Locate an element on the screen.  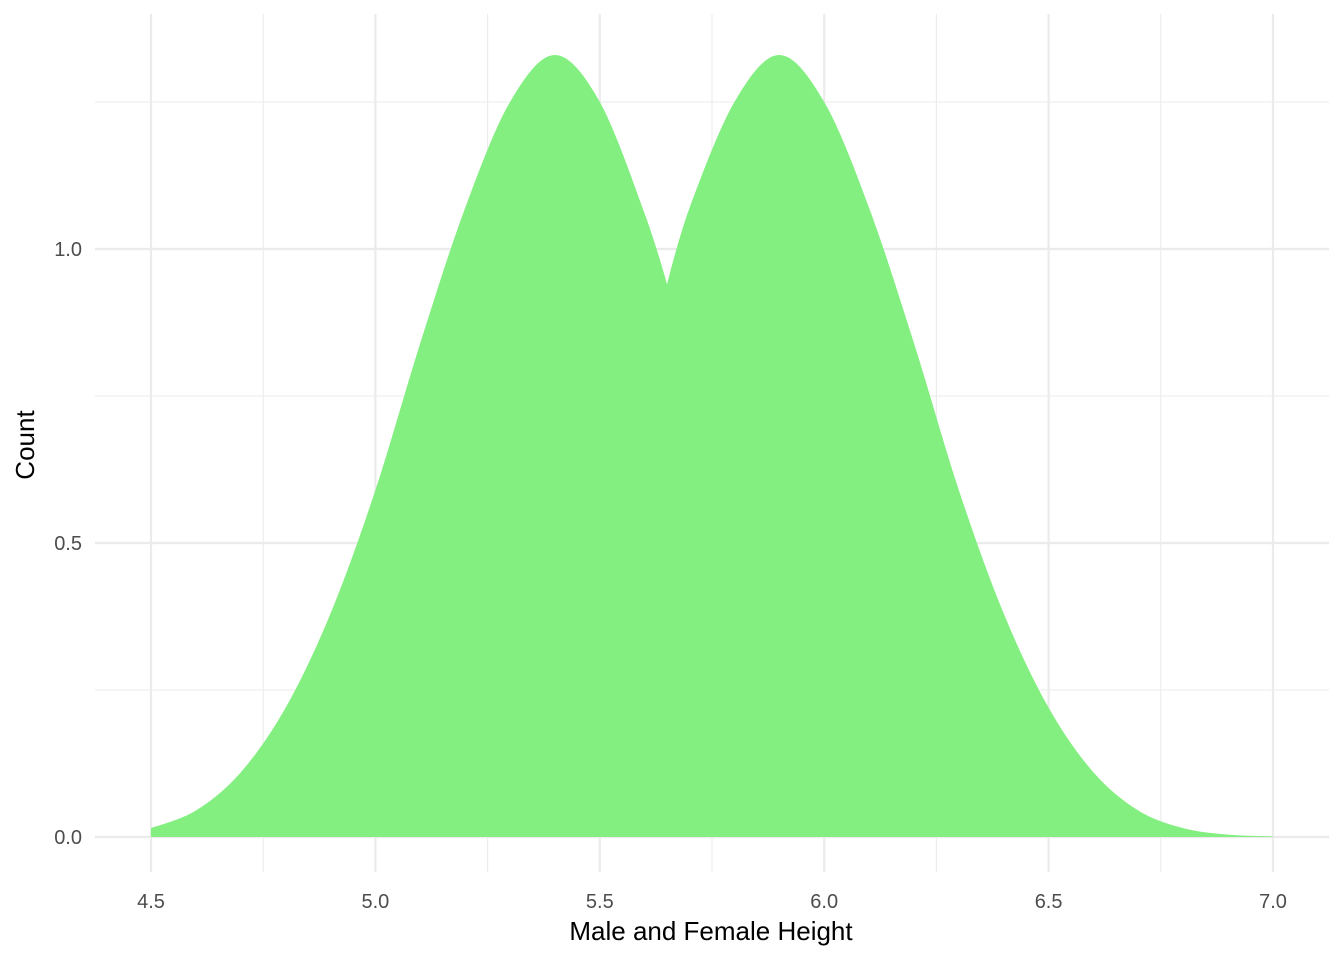
x-axis-title: Male and Female Height is located at coordinates (711, 931).